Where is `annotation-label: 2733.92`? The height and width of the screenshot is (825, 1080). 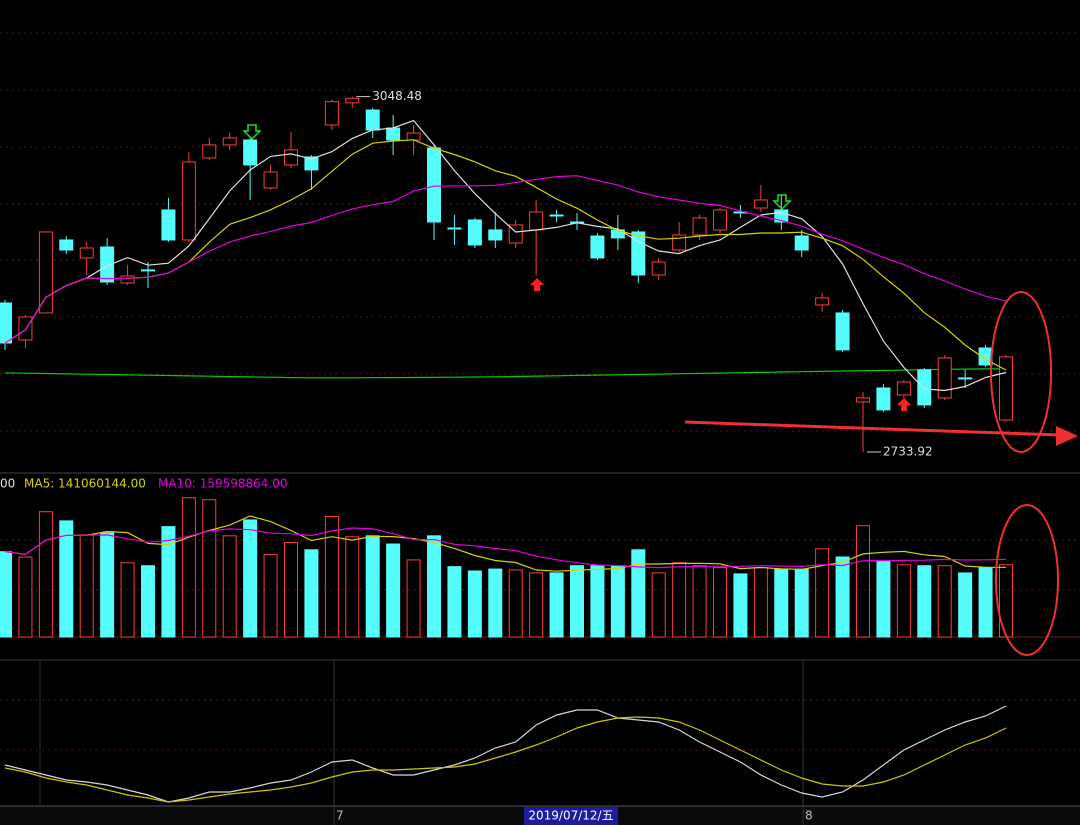
annotation-label: 2733.92 is located at coordinates (908, 452).